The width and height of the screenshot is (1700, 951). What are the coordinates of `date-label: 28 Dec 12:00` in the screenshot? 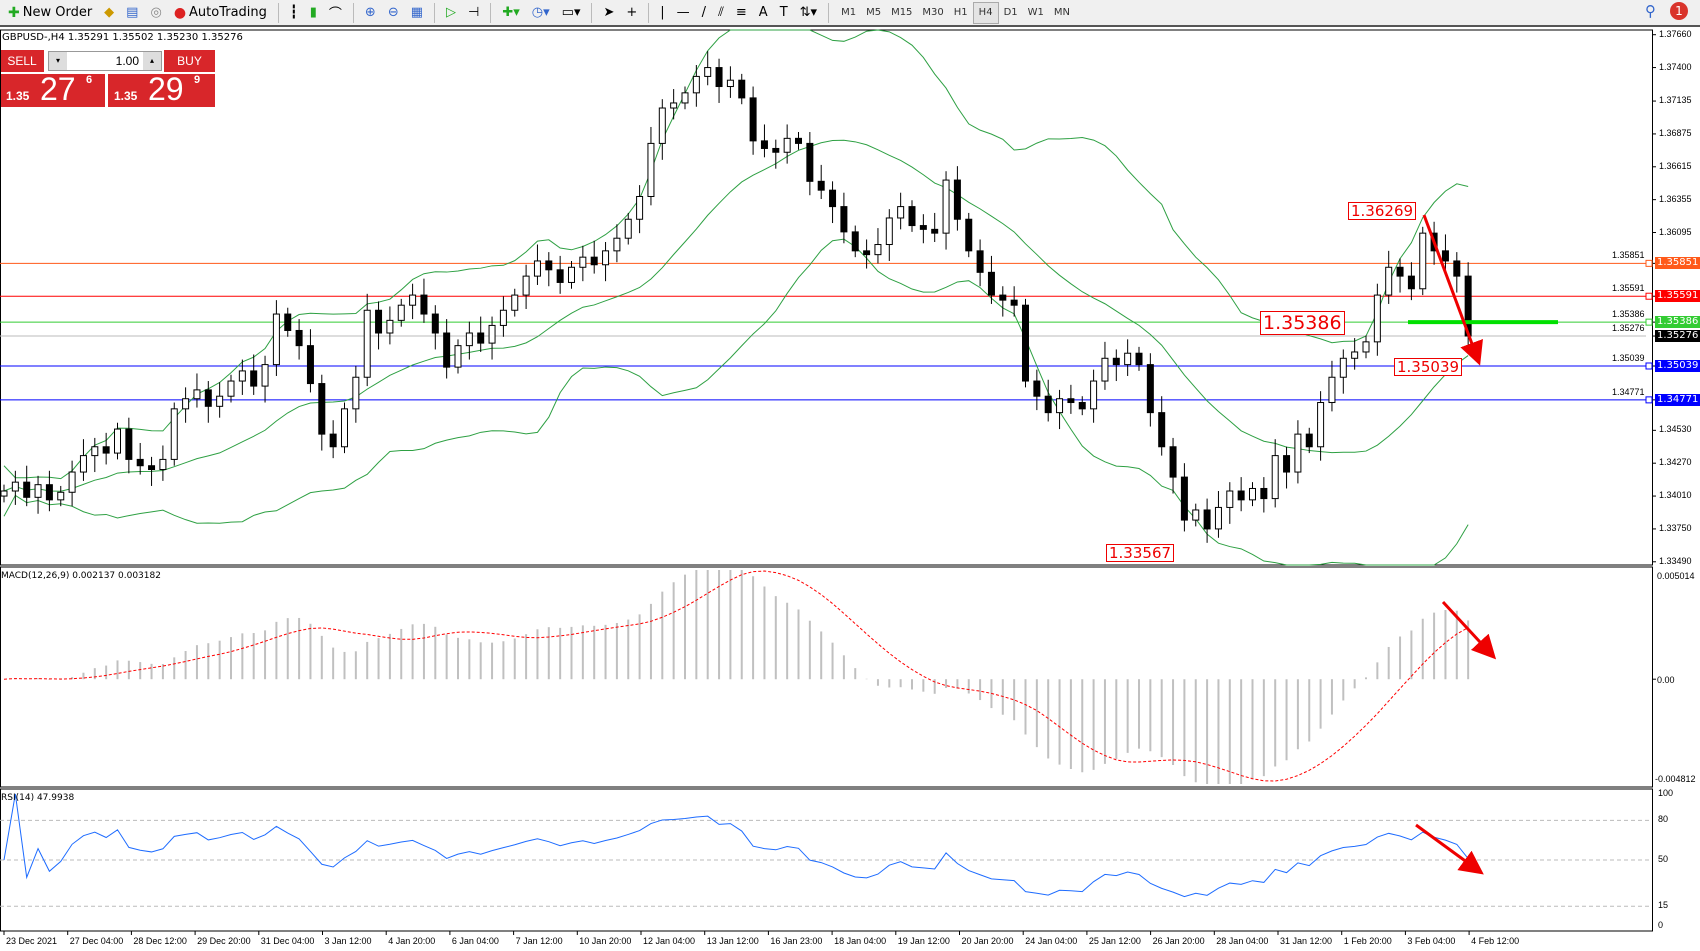 It's located at (160, 941).